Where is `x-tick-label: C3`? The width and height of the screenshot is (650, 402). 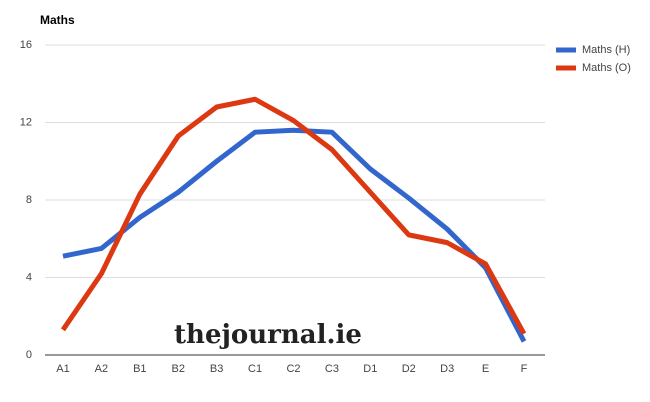 x-tick-label: C3 is located at coordinates (332, 369).